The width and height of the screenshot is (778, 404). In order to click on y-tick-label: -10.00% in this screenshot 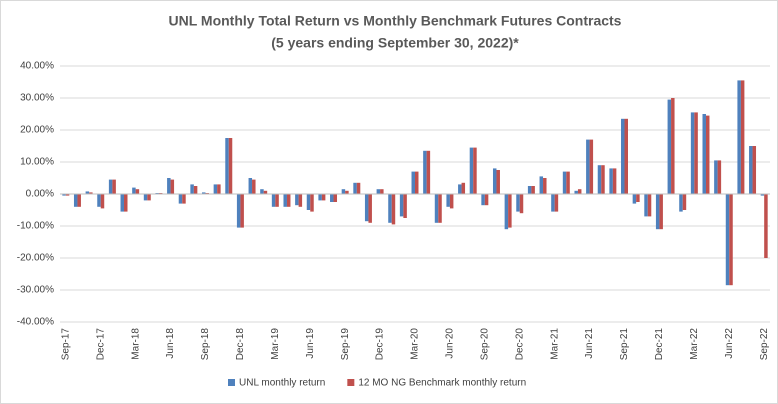, I will do `click(35, 226)`.